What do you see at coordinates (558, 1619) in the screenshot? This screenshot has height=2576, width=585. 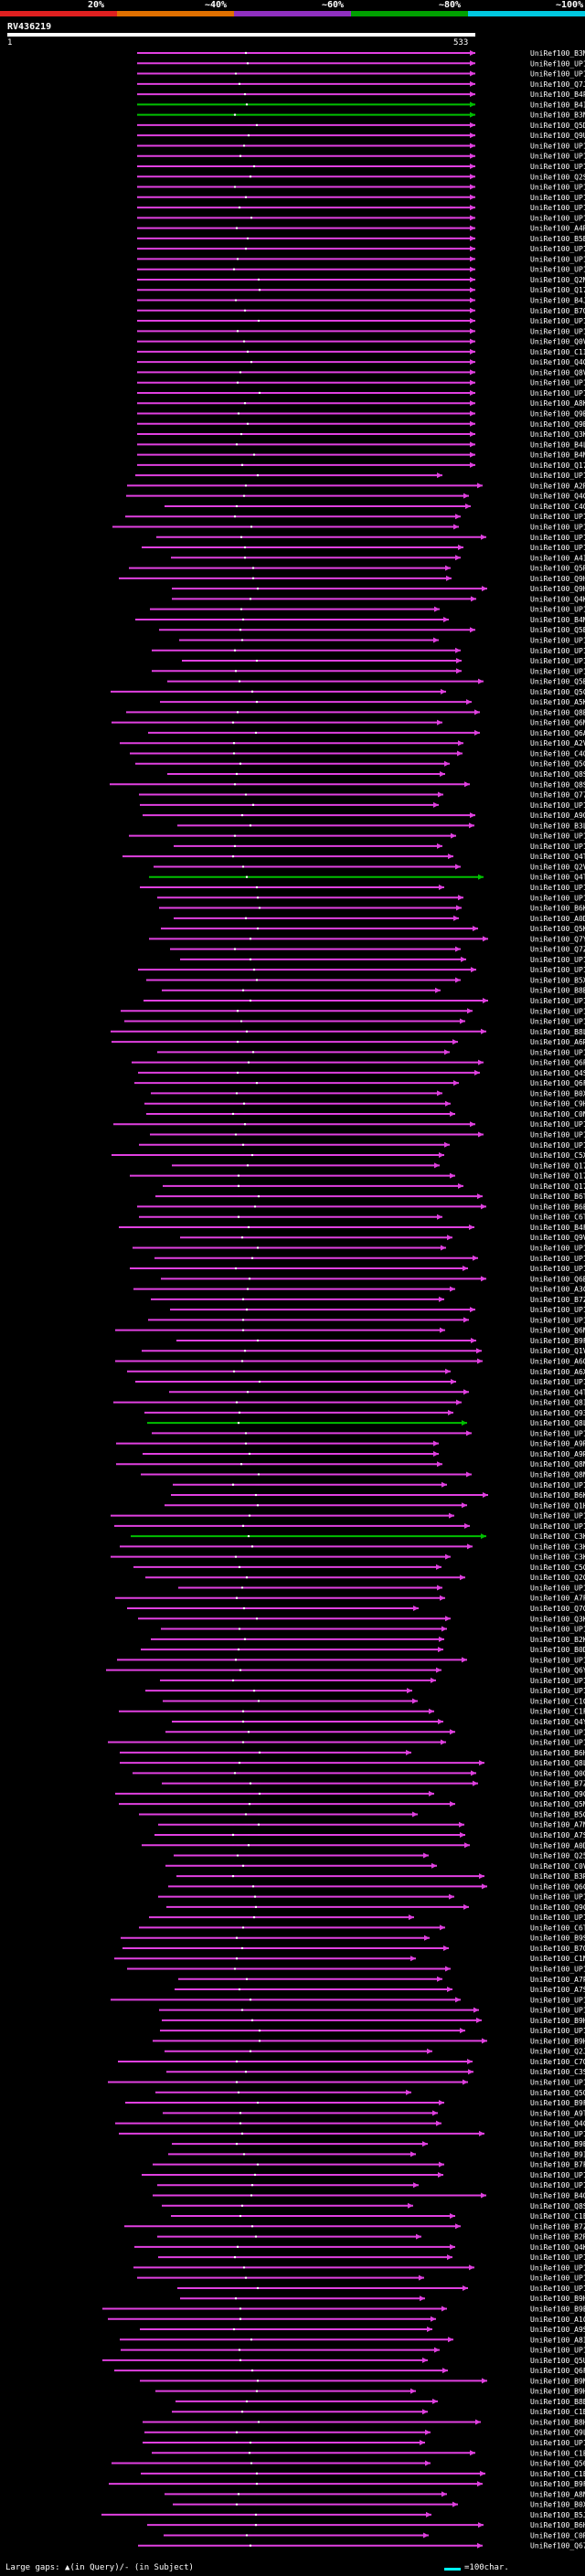 I see `hit-label: UniRef100_Q3KQ84` at bounding box center [558, 1619].